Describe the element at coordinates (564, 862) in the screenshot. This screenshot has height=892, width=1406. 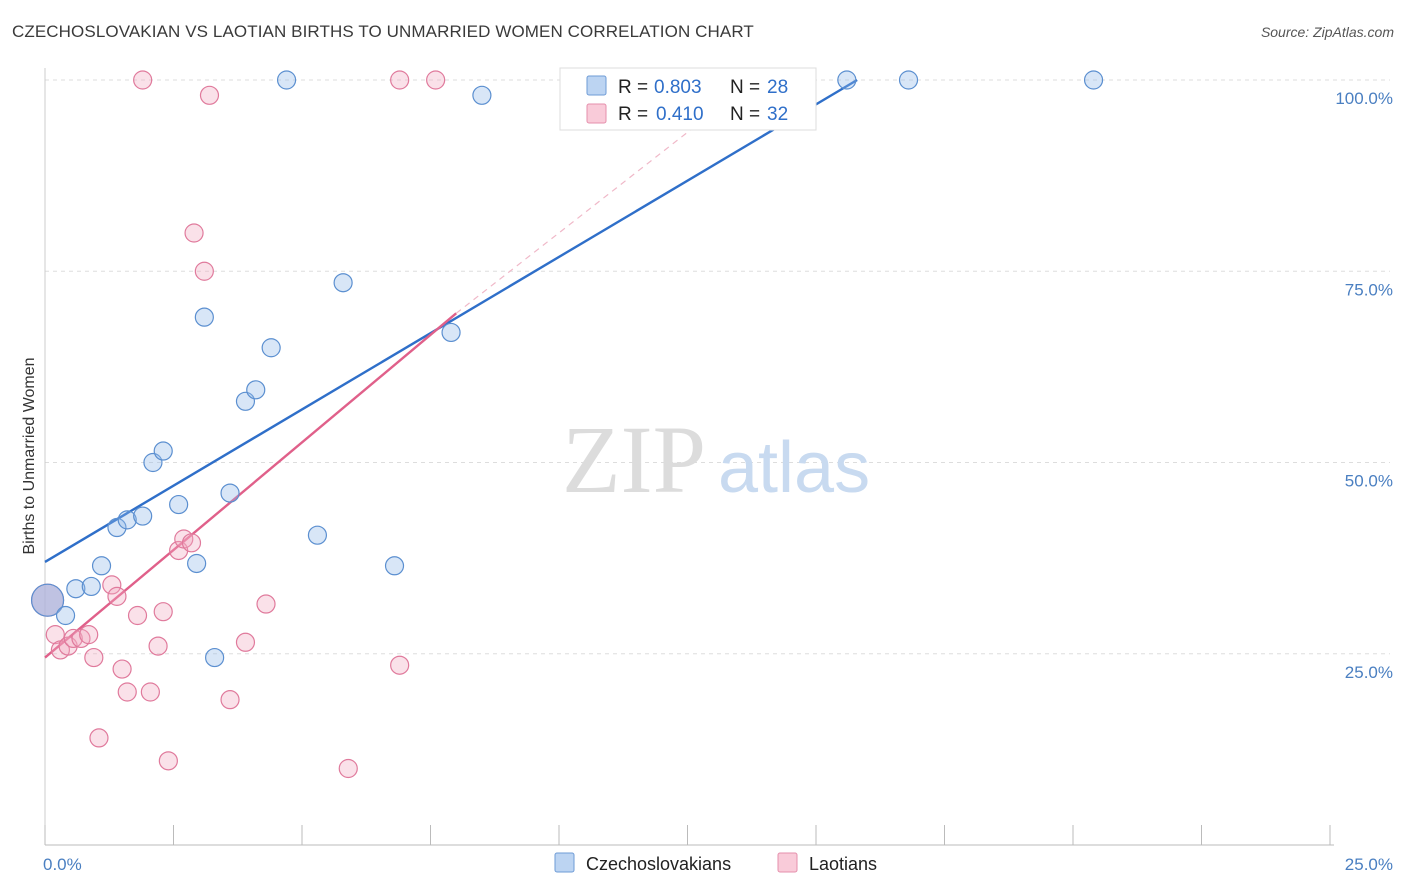
I see `series-legend-swatch-czech` at that location.